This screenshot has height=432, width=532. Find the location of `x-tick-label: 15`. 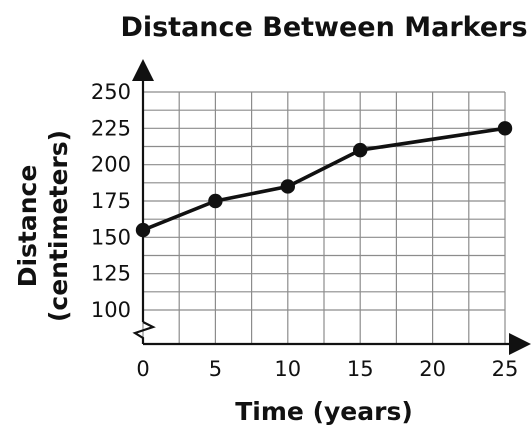

x-tick-label: 15 is located at coordinates (360, 369).